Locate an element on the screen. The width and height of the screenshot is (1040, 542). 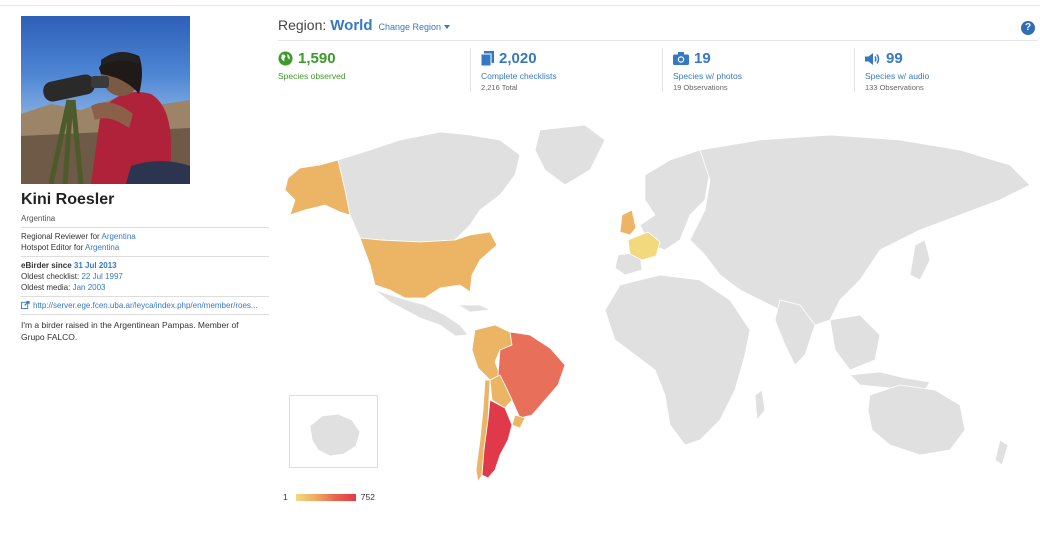
map-indonesia is located at coordinates (890, 381).